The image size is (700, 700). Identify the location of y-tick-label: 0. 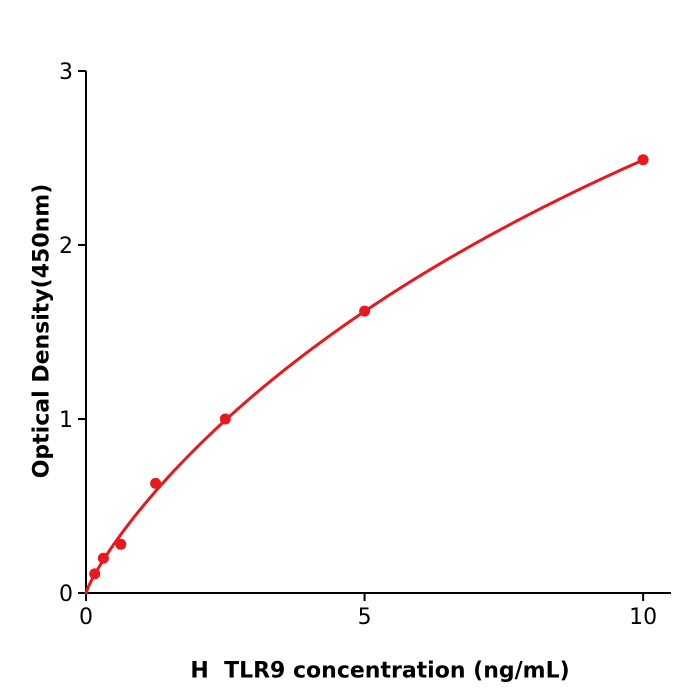
(66, 594).